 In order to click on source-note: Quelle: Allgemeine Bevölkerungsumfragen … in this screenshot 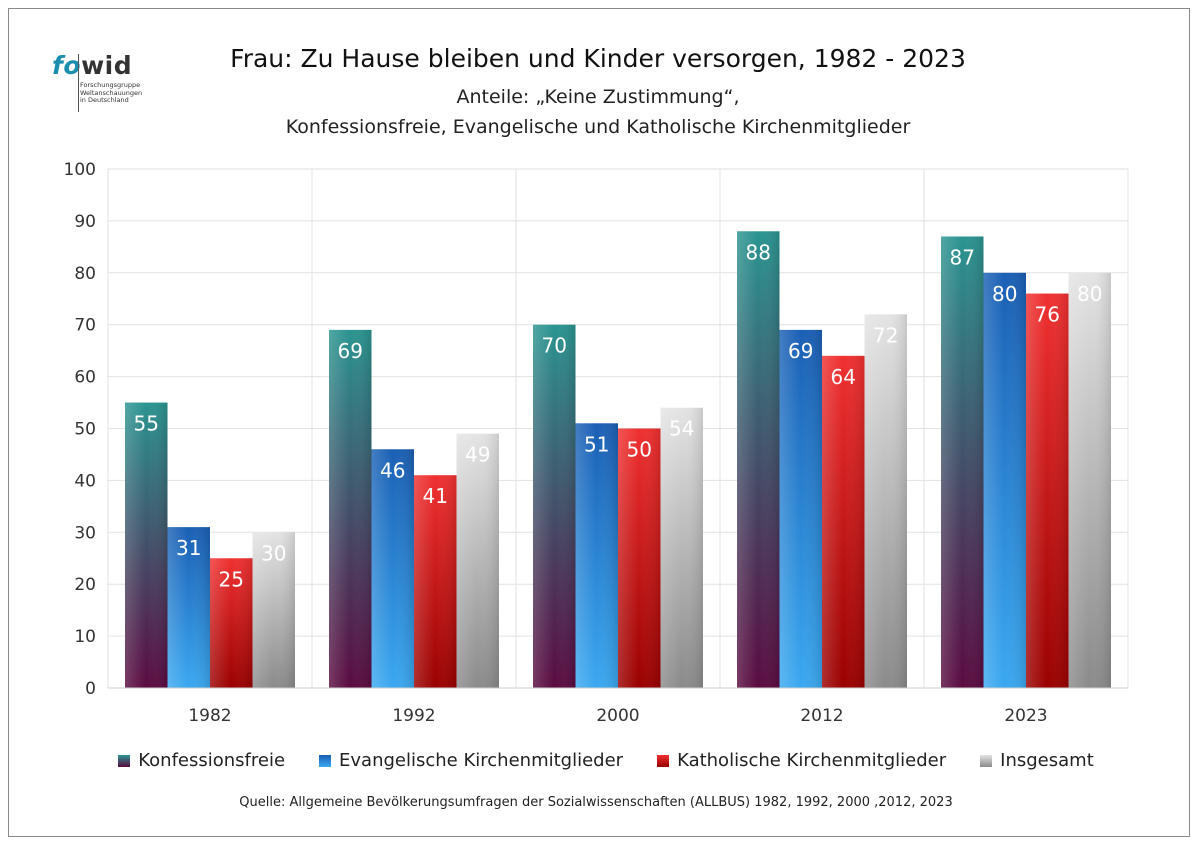, I will do `click(596, 802)`.